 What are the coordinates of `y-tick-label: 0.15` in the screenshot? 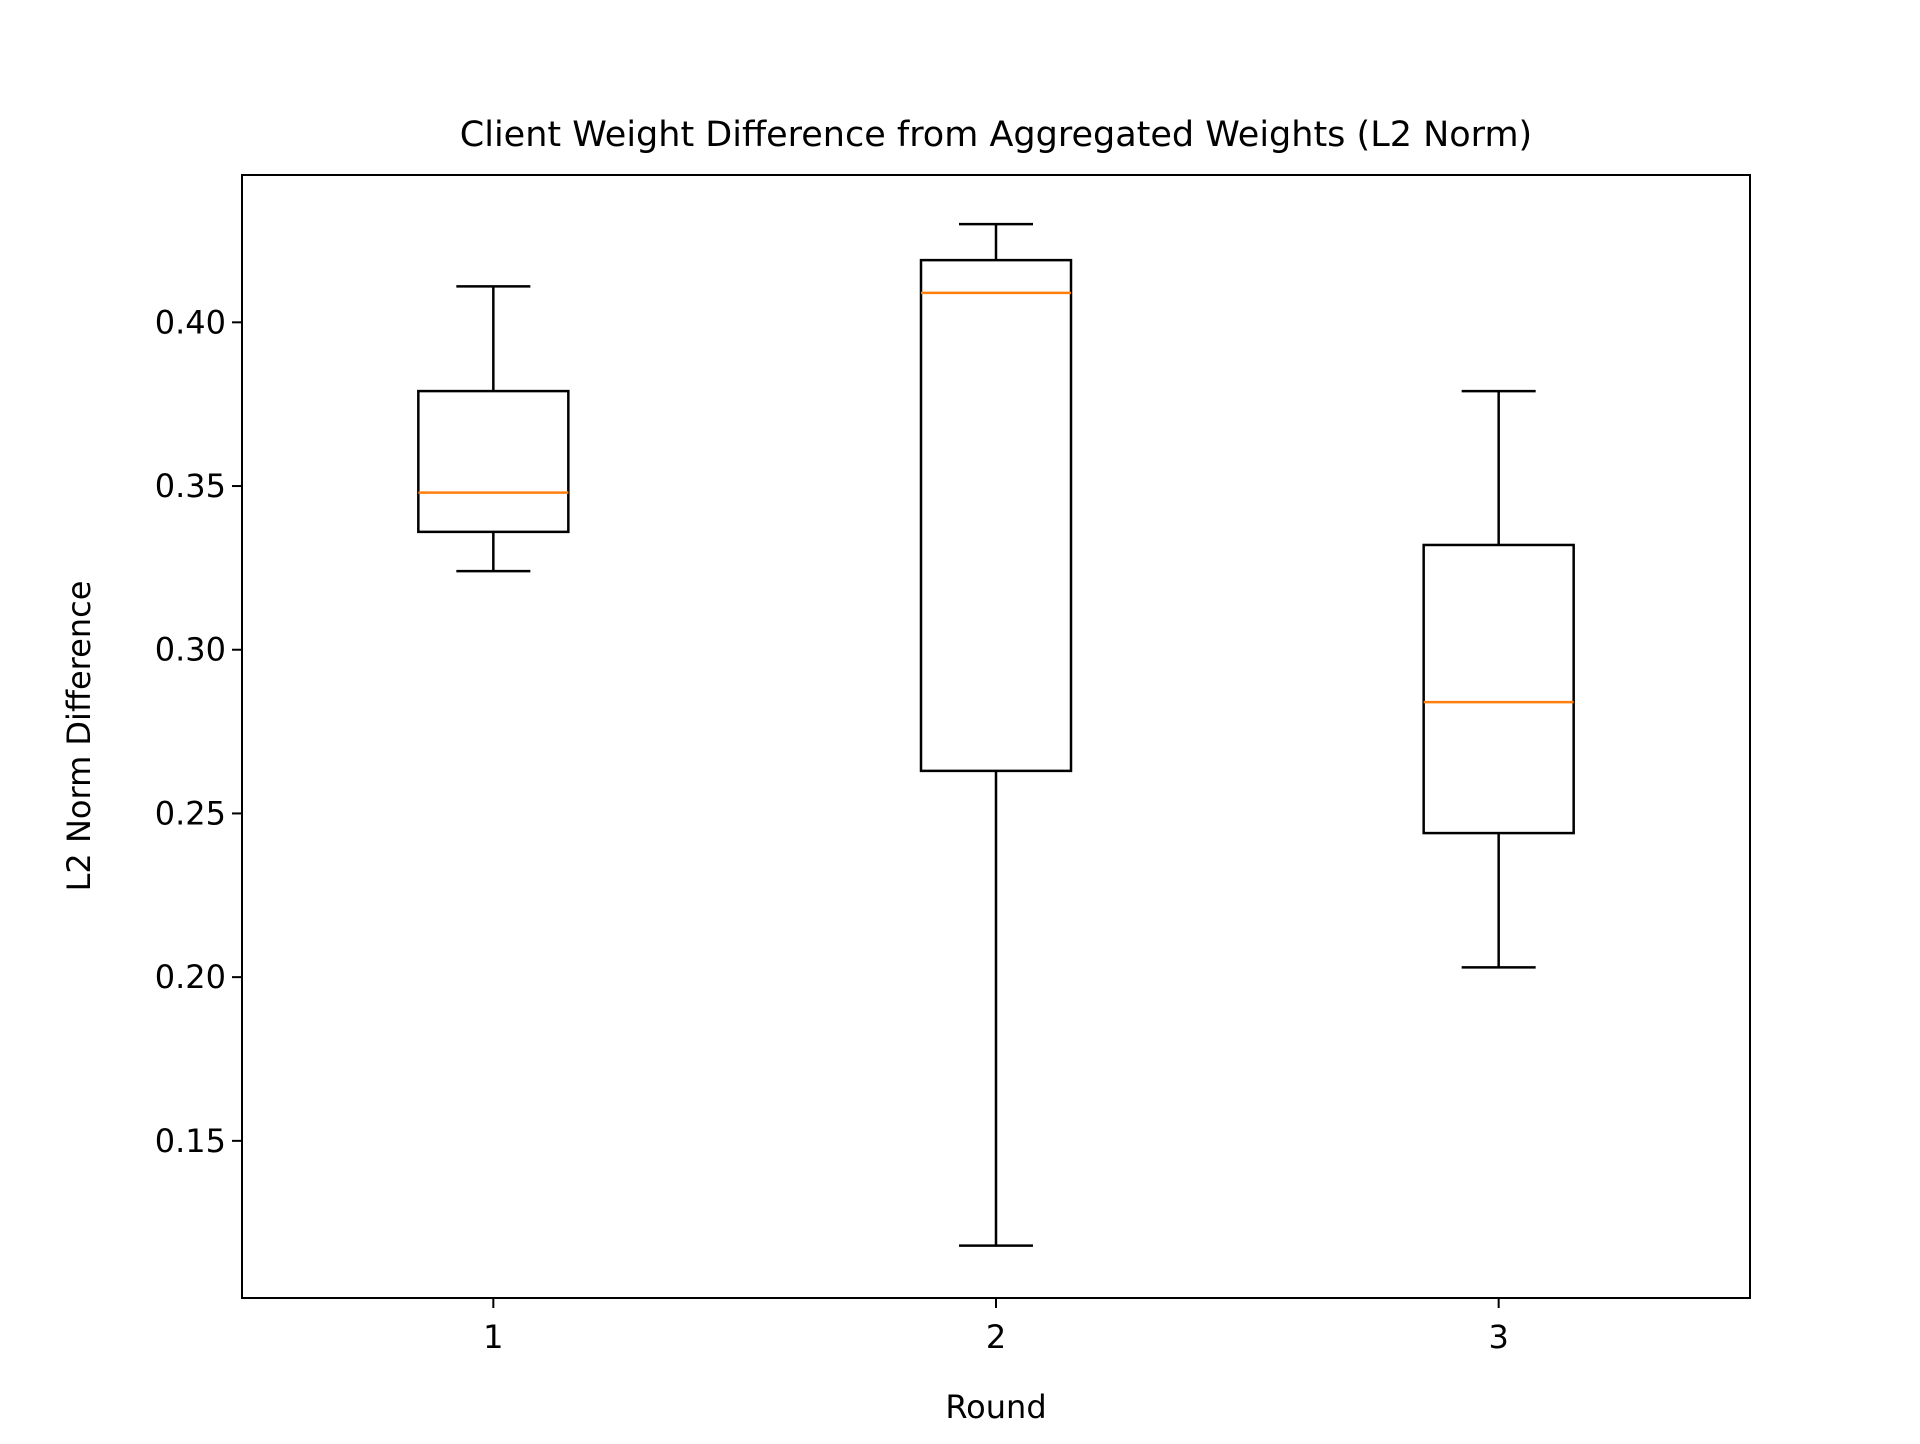 It's located at (190, 1141).